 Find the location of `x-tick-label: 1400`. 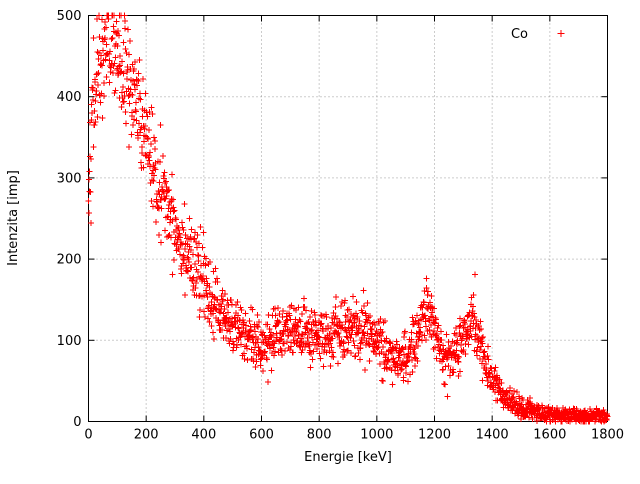

x-tick-label: 1400 is located at coordinates (492, 435).